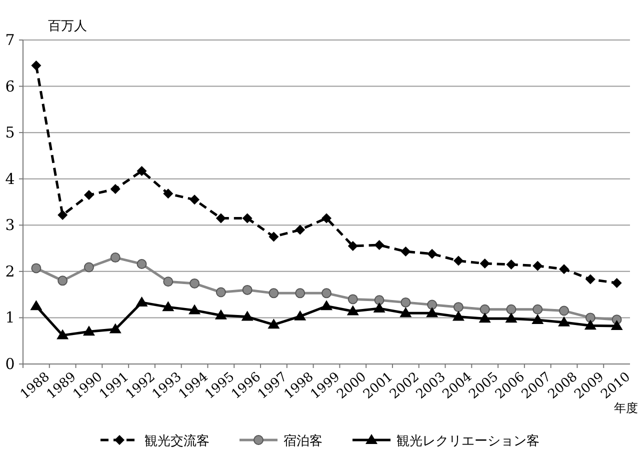 The height and width of the screenshot is (474, 640). What do you see at coordinates (177, 441) in the screenshot?
I see `legend-label: 観光交流客` at bounding box center [177, 441].